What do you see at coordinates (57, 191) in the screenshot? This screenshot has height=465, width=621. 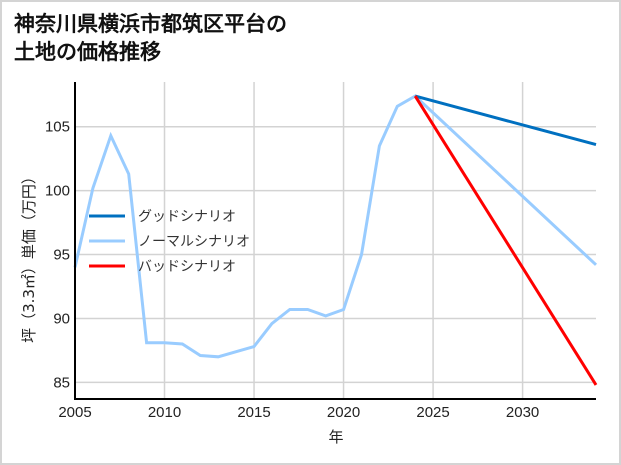 I see `y-tick-label: 100` at bounding box center [57, 191].